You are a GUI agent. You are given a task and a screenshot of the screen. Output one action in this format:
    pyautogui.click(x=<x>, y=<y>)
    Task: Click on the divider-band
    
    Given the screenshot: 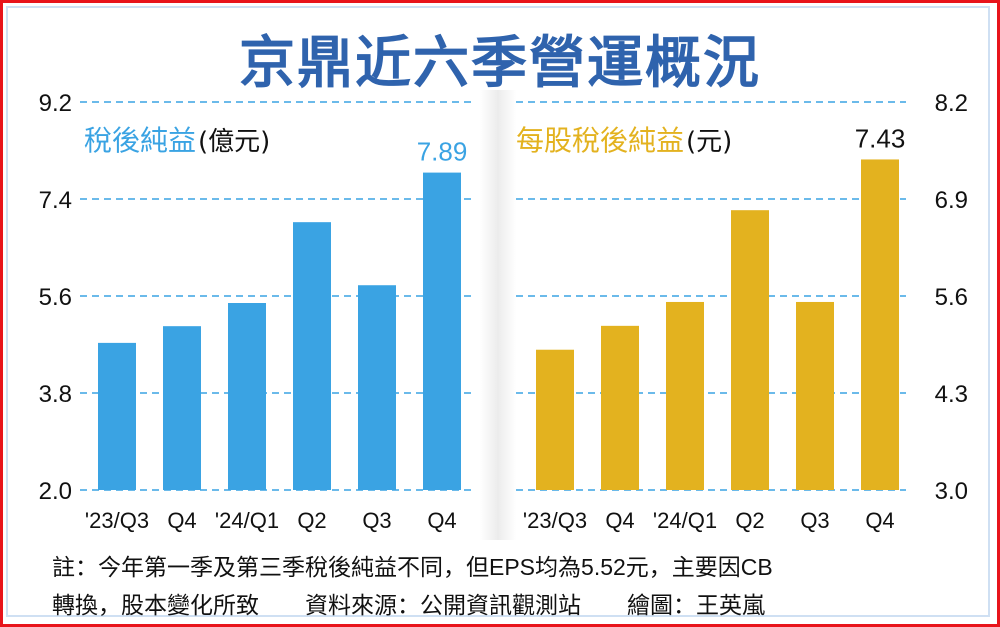 What is the action you would take?
    pyautogui.click(x=498, y=315)
    